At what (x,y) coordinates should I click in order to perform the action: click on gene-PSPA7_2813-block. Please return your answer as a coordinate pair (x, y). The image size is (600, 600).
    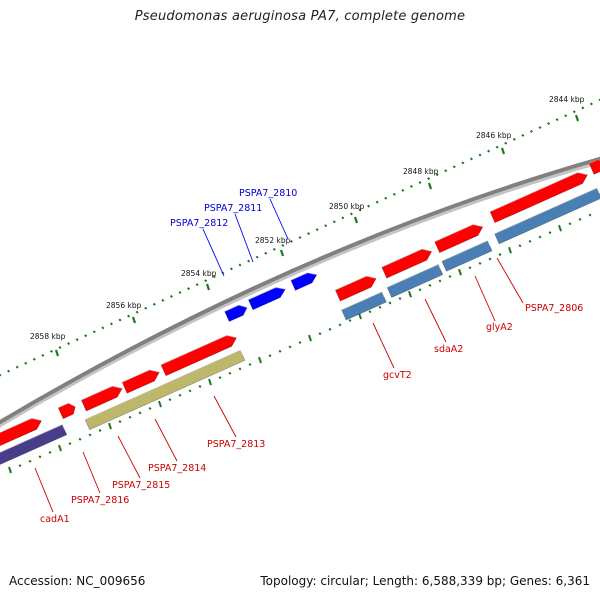
    Looking at the image, I should click on (198, 355).